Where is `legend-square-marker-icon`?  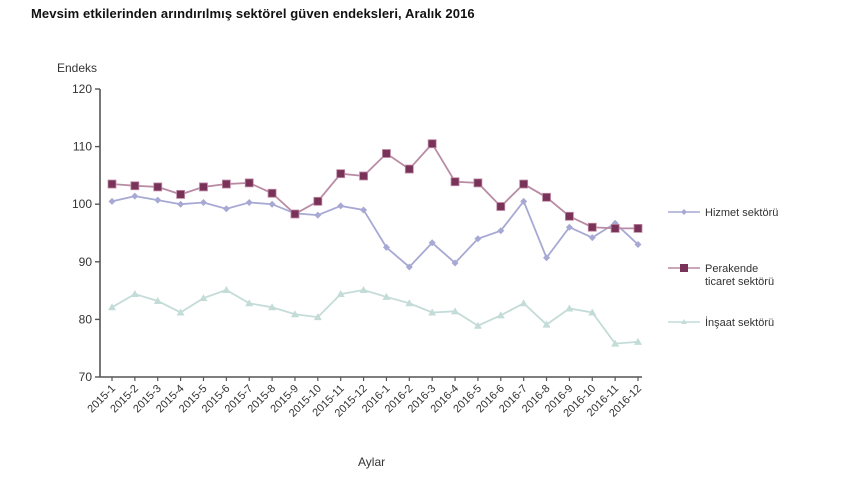 legend-square-marker-icon is located at coordinates (684, 268).